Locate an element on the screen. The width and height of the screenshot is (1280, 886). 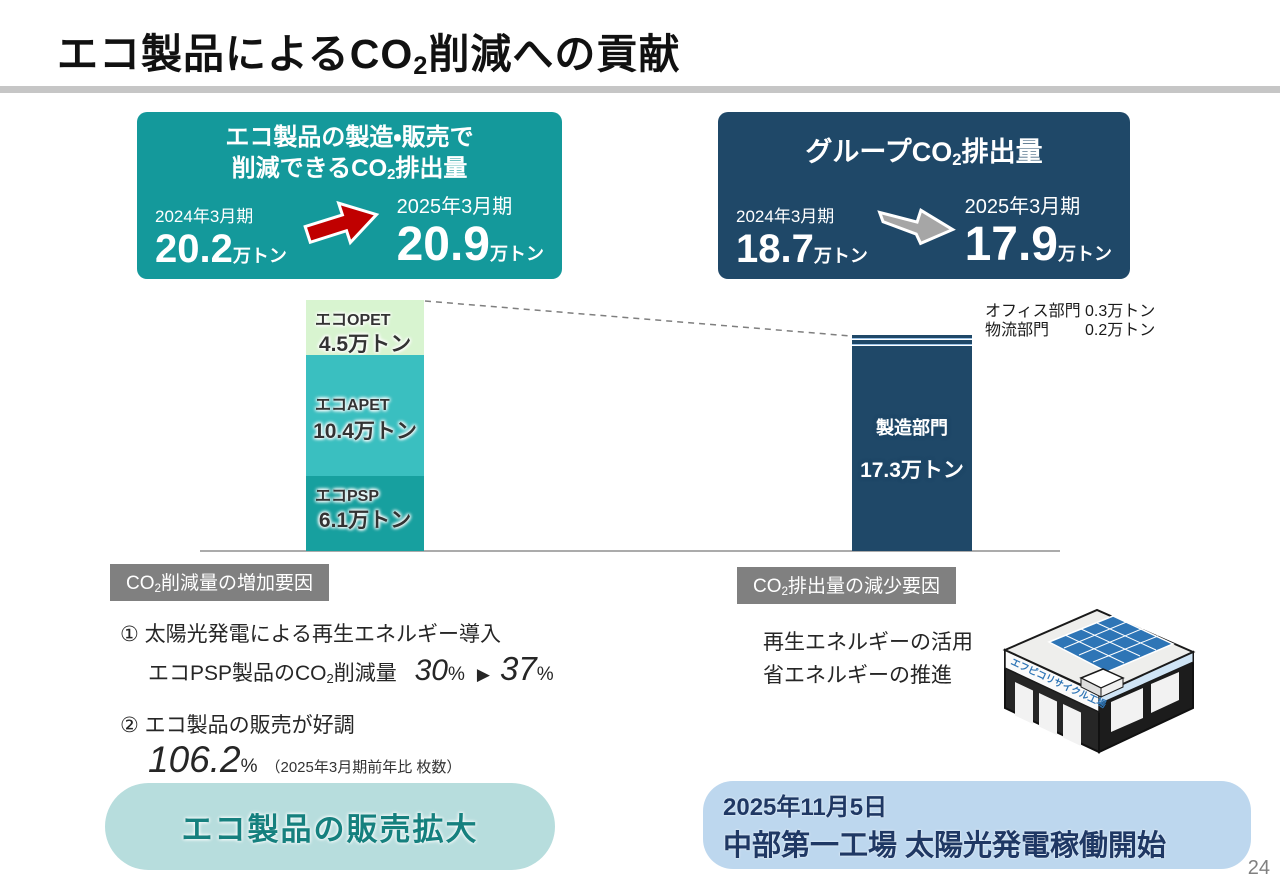
office-annotation: オフィス部門 0.3万トン is located at coordinates (1070, 311).